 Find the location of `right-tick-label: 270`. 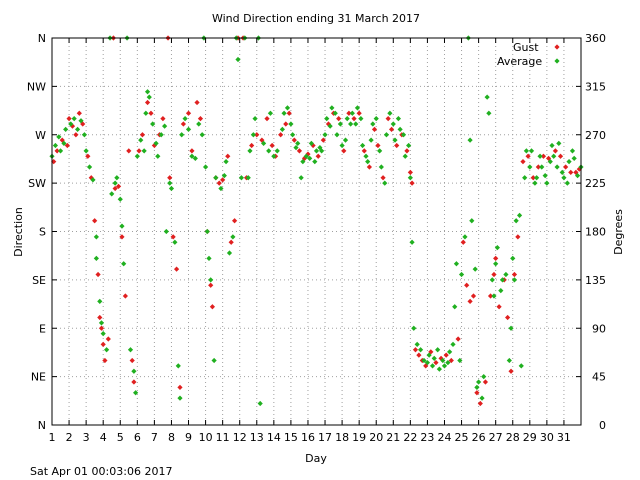

right-tick-label: 270 is located at coordinates (595, 135).